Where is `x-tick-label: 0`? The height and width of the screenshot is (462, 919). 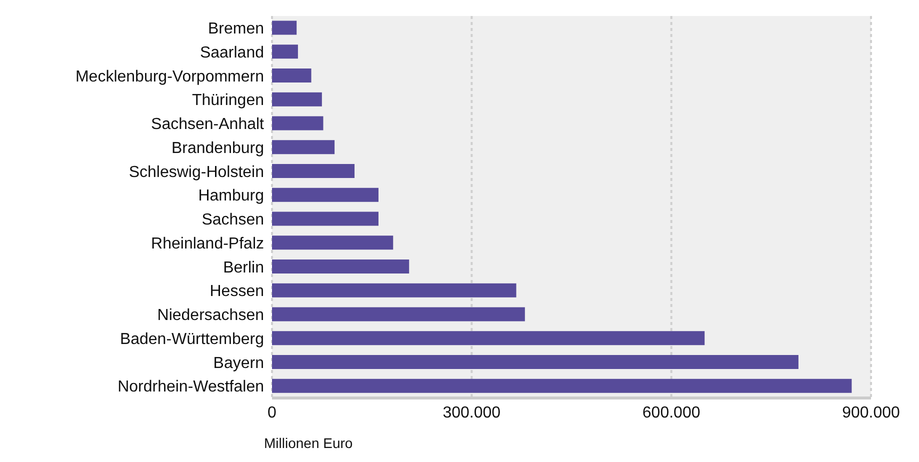
x-tick-label: 0 is located at coordinates (272, 413).